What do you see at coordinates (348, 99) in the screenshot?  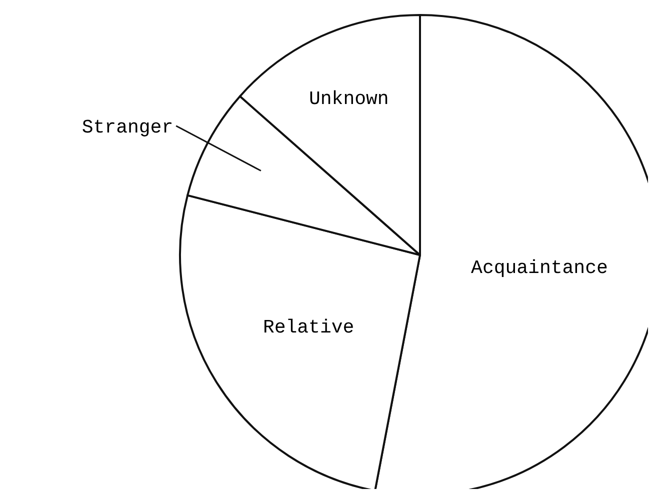 I see `slice-label: Unknown` at bounding box center [348, 99].